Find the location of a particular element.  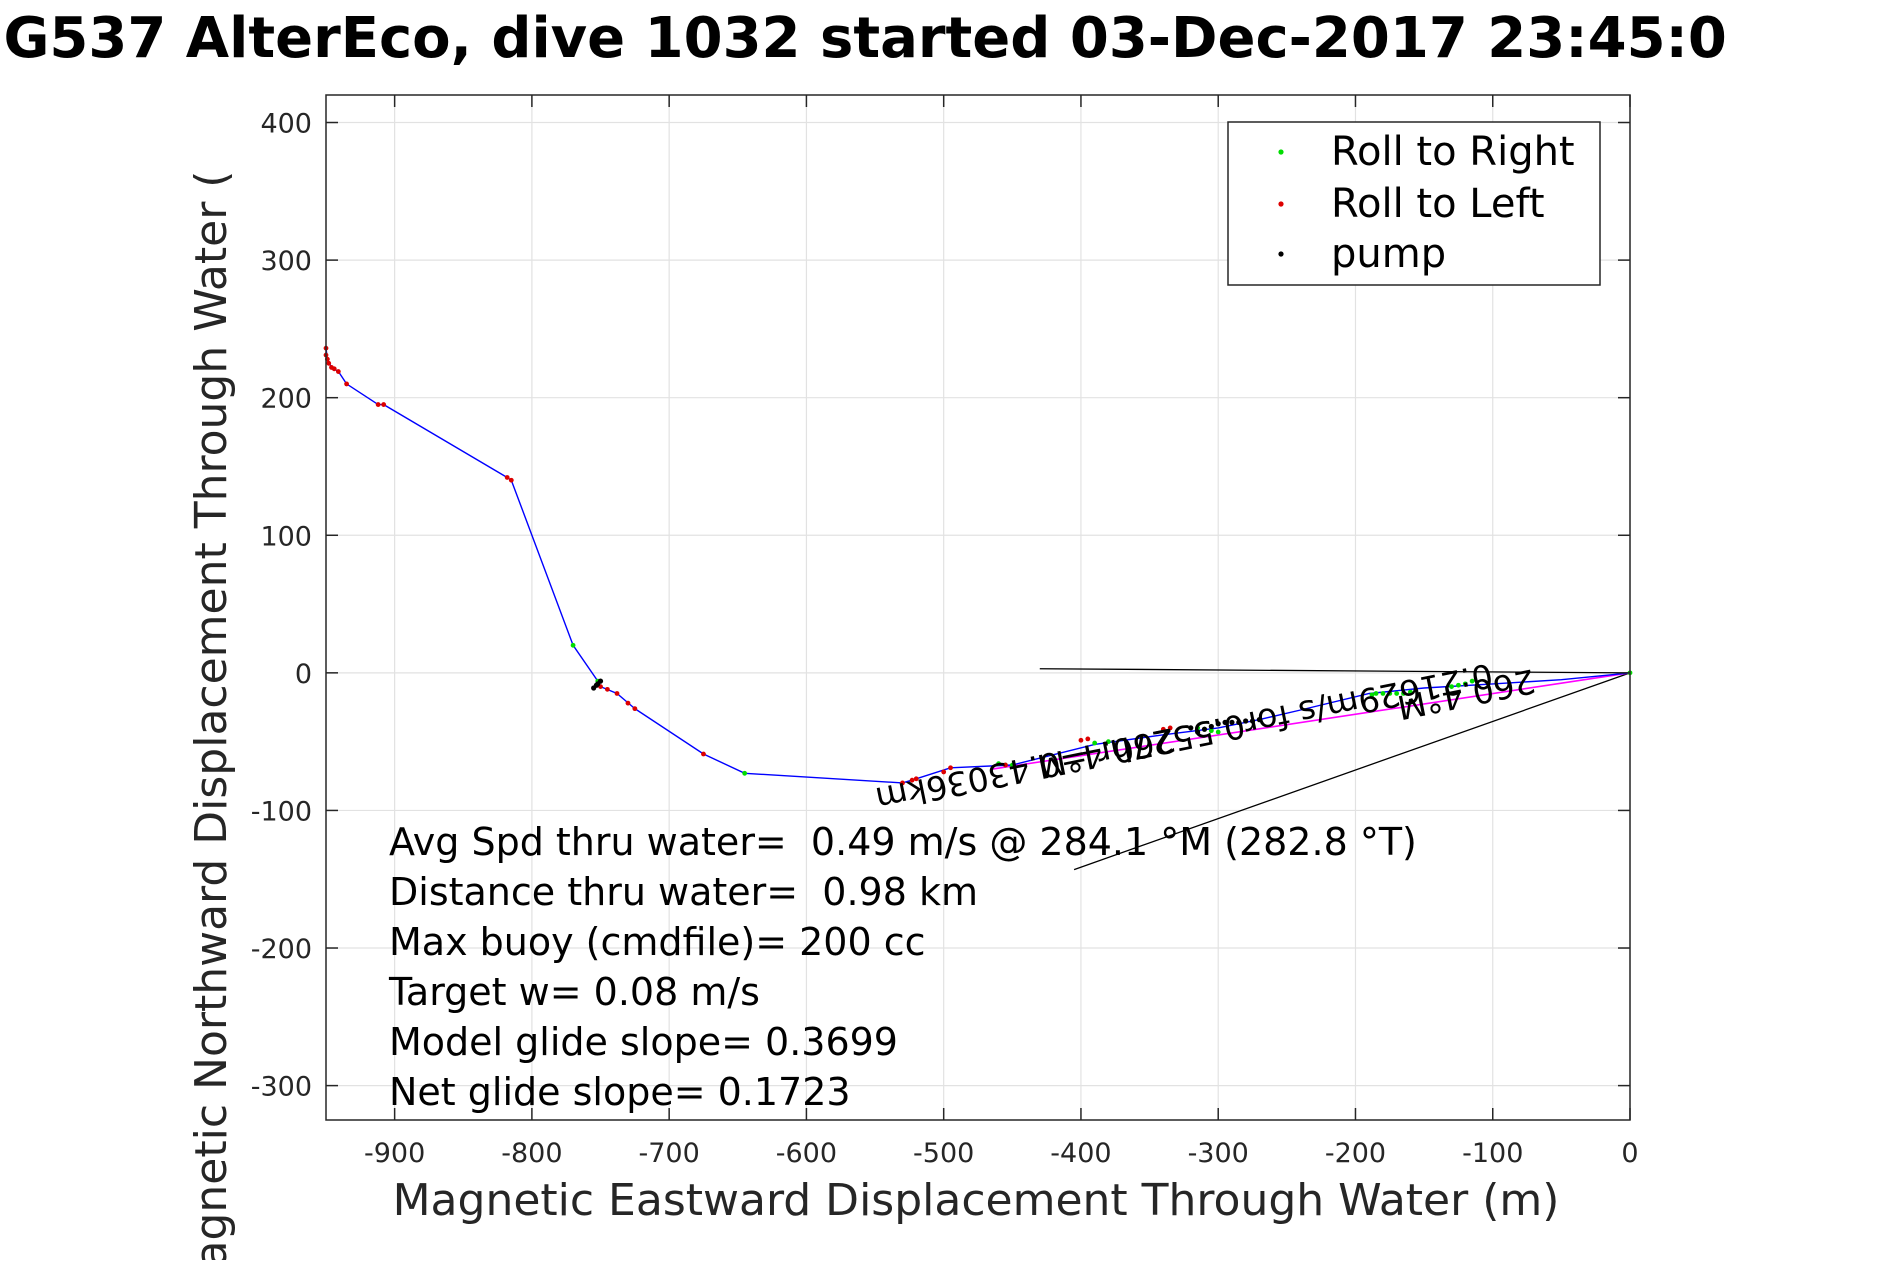

legend: Roll to Right Roll to Left pump is located at coordinates (1414, 203).